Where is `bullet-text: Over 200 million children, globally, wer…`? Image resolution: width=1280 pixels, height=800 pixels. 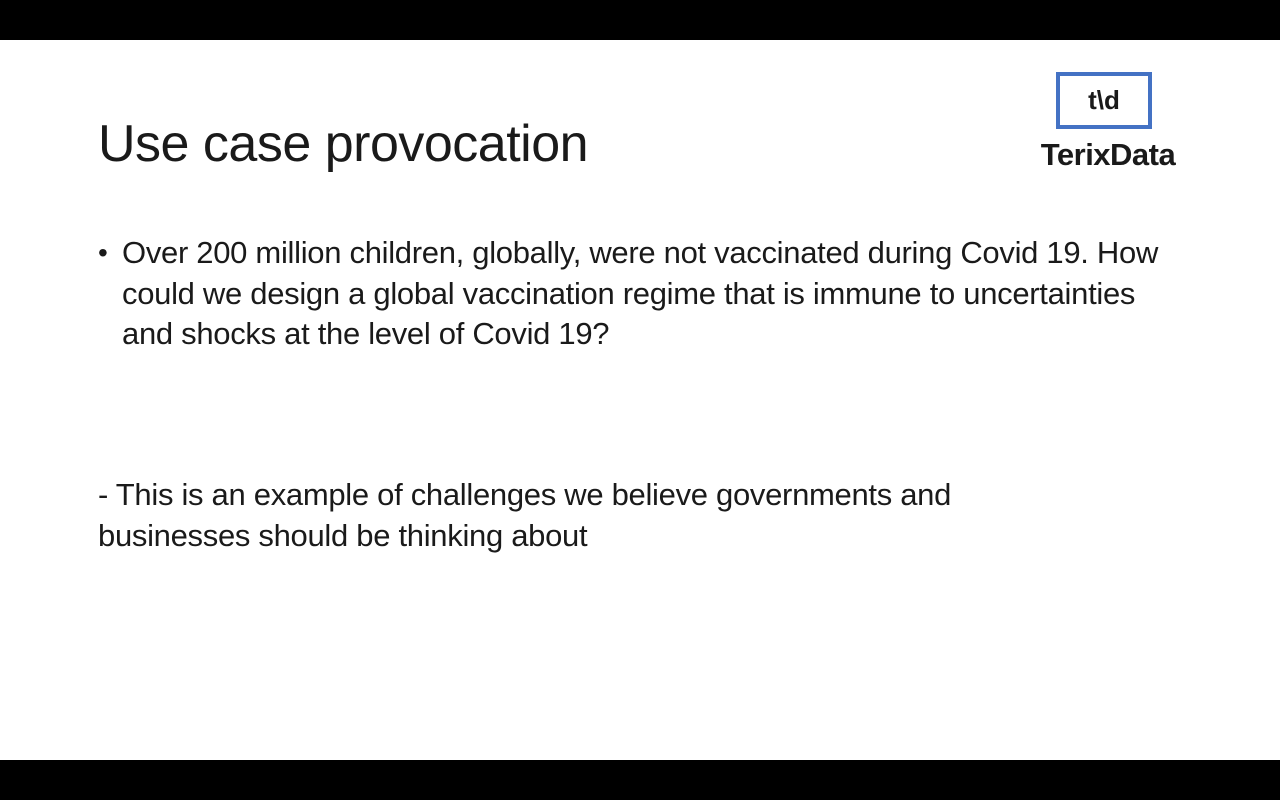 bullet-text: Over 200 million children, globally, wer… is located at coordinates (640, 293).